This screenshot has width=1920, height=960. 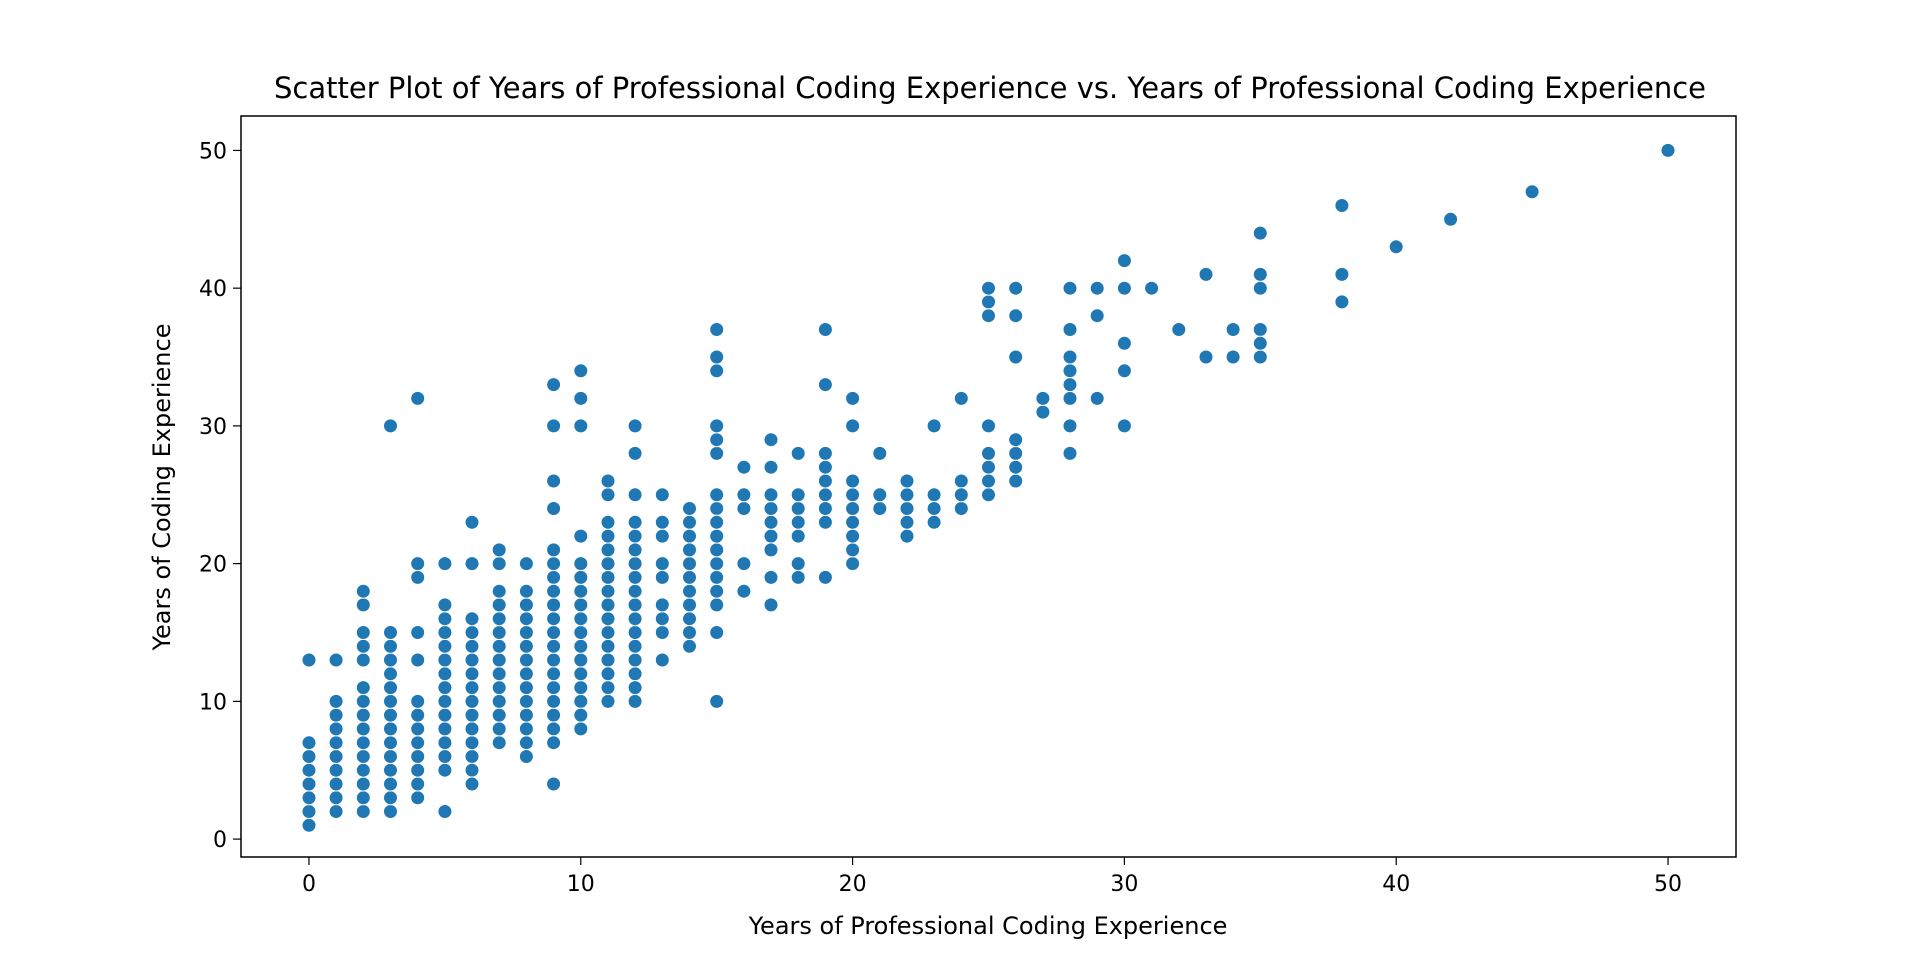 I want to click on y-tick-label: 30, so click(x=213, y=427).